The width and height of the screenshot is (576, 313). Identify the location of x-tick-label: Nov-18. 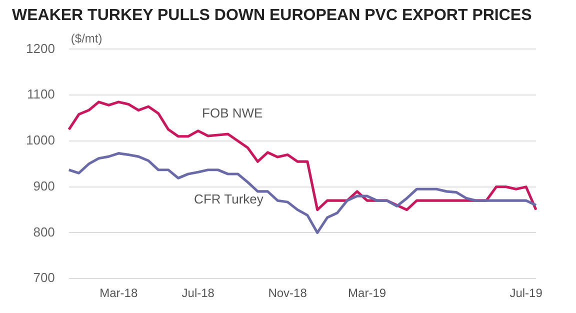
(288, 293).